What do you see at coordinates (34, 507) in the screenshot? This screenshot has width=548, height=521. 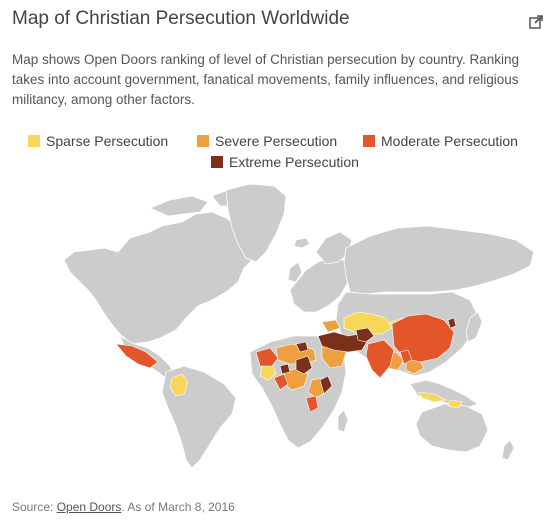 I see `source-prefix: Source:` at bounding box center [34, 507].